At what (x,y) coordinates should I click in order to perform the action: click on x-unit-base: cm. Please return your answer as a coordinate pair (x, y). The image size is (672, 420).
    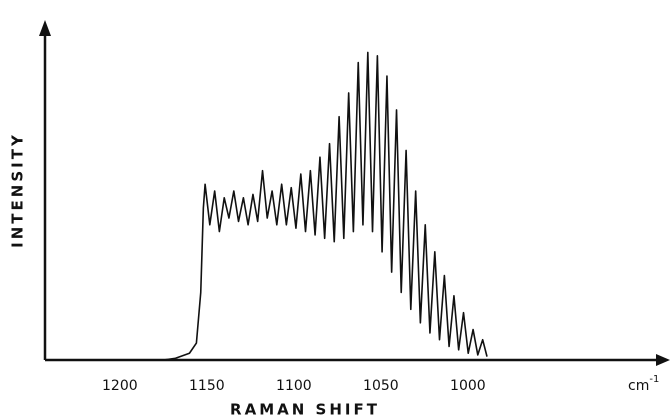
    Looking at the image, I should click on (638, 386).